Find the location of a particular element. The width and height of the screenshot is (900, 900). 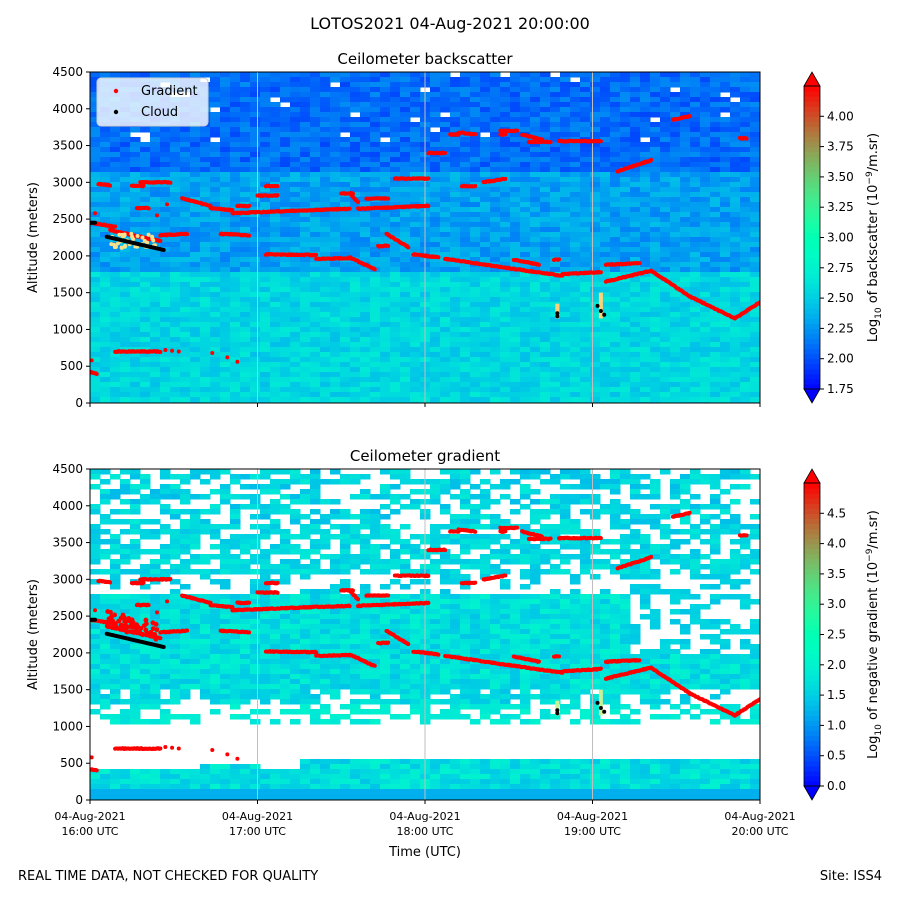

colorbar-tick-label: 3.25 is located at coordinates (840, 207).